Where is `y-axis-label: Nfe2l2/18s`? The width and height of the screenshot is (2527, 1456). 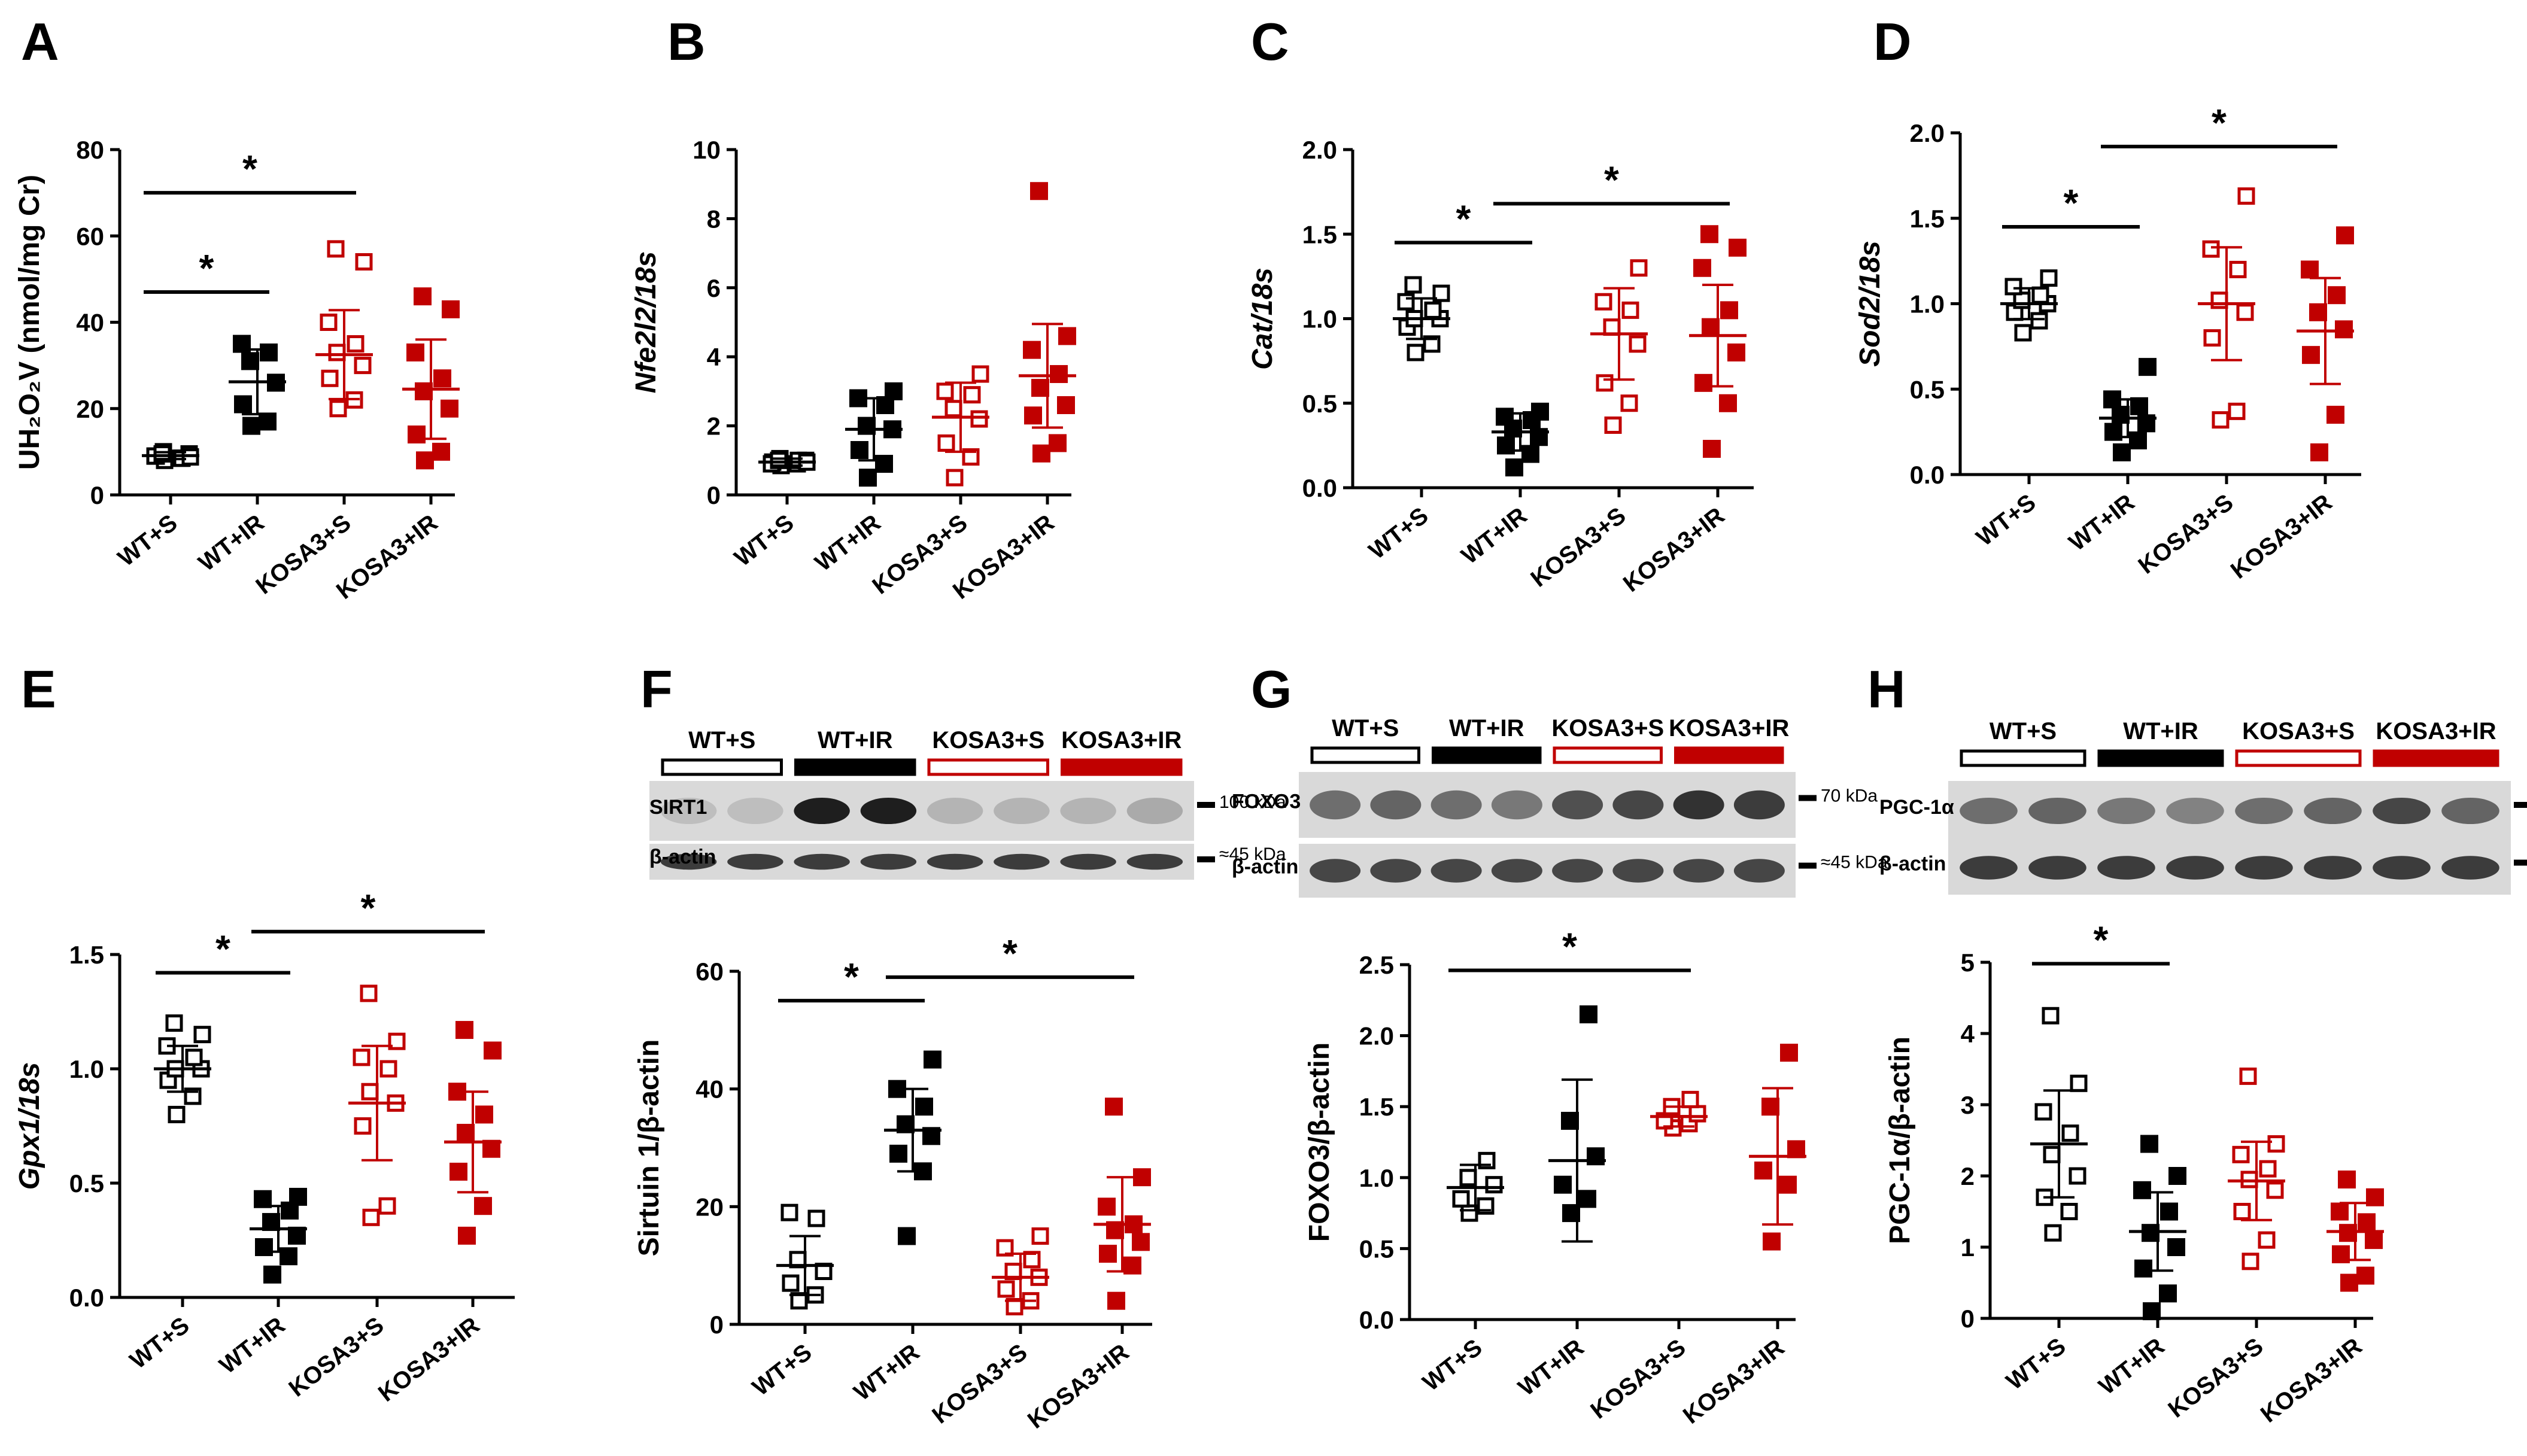 y-axis-label: Nfe2l2/18s is located at coordinates (646, 322).